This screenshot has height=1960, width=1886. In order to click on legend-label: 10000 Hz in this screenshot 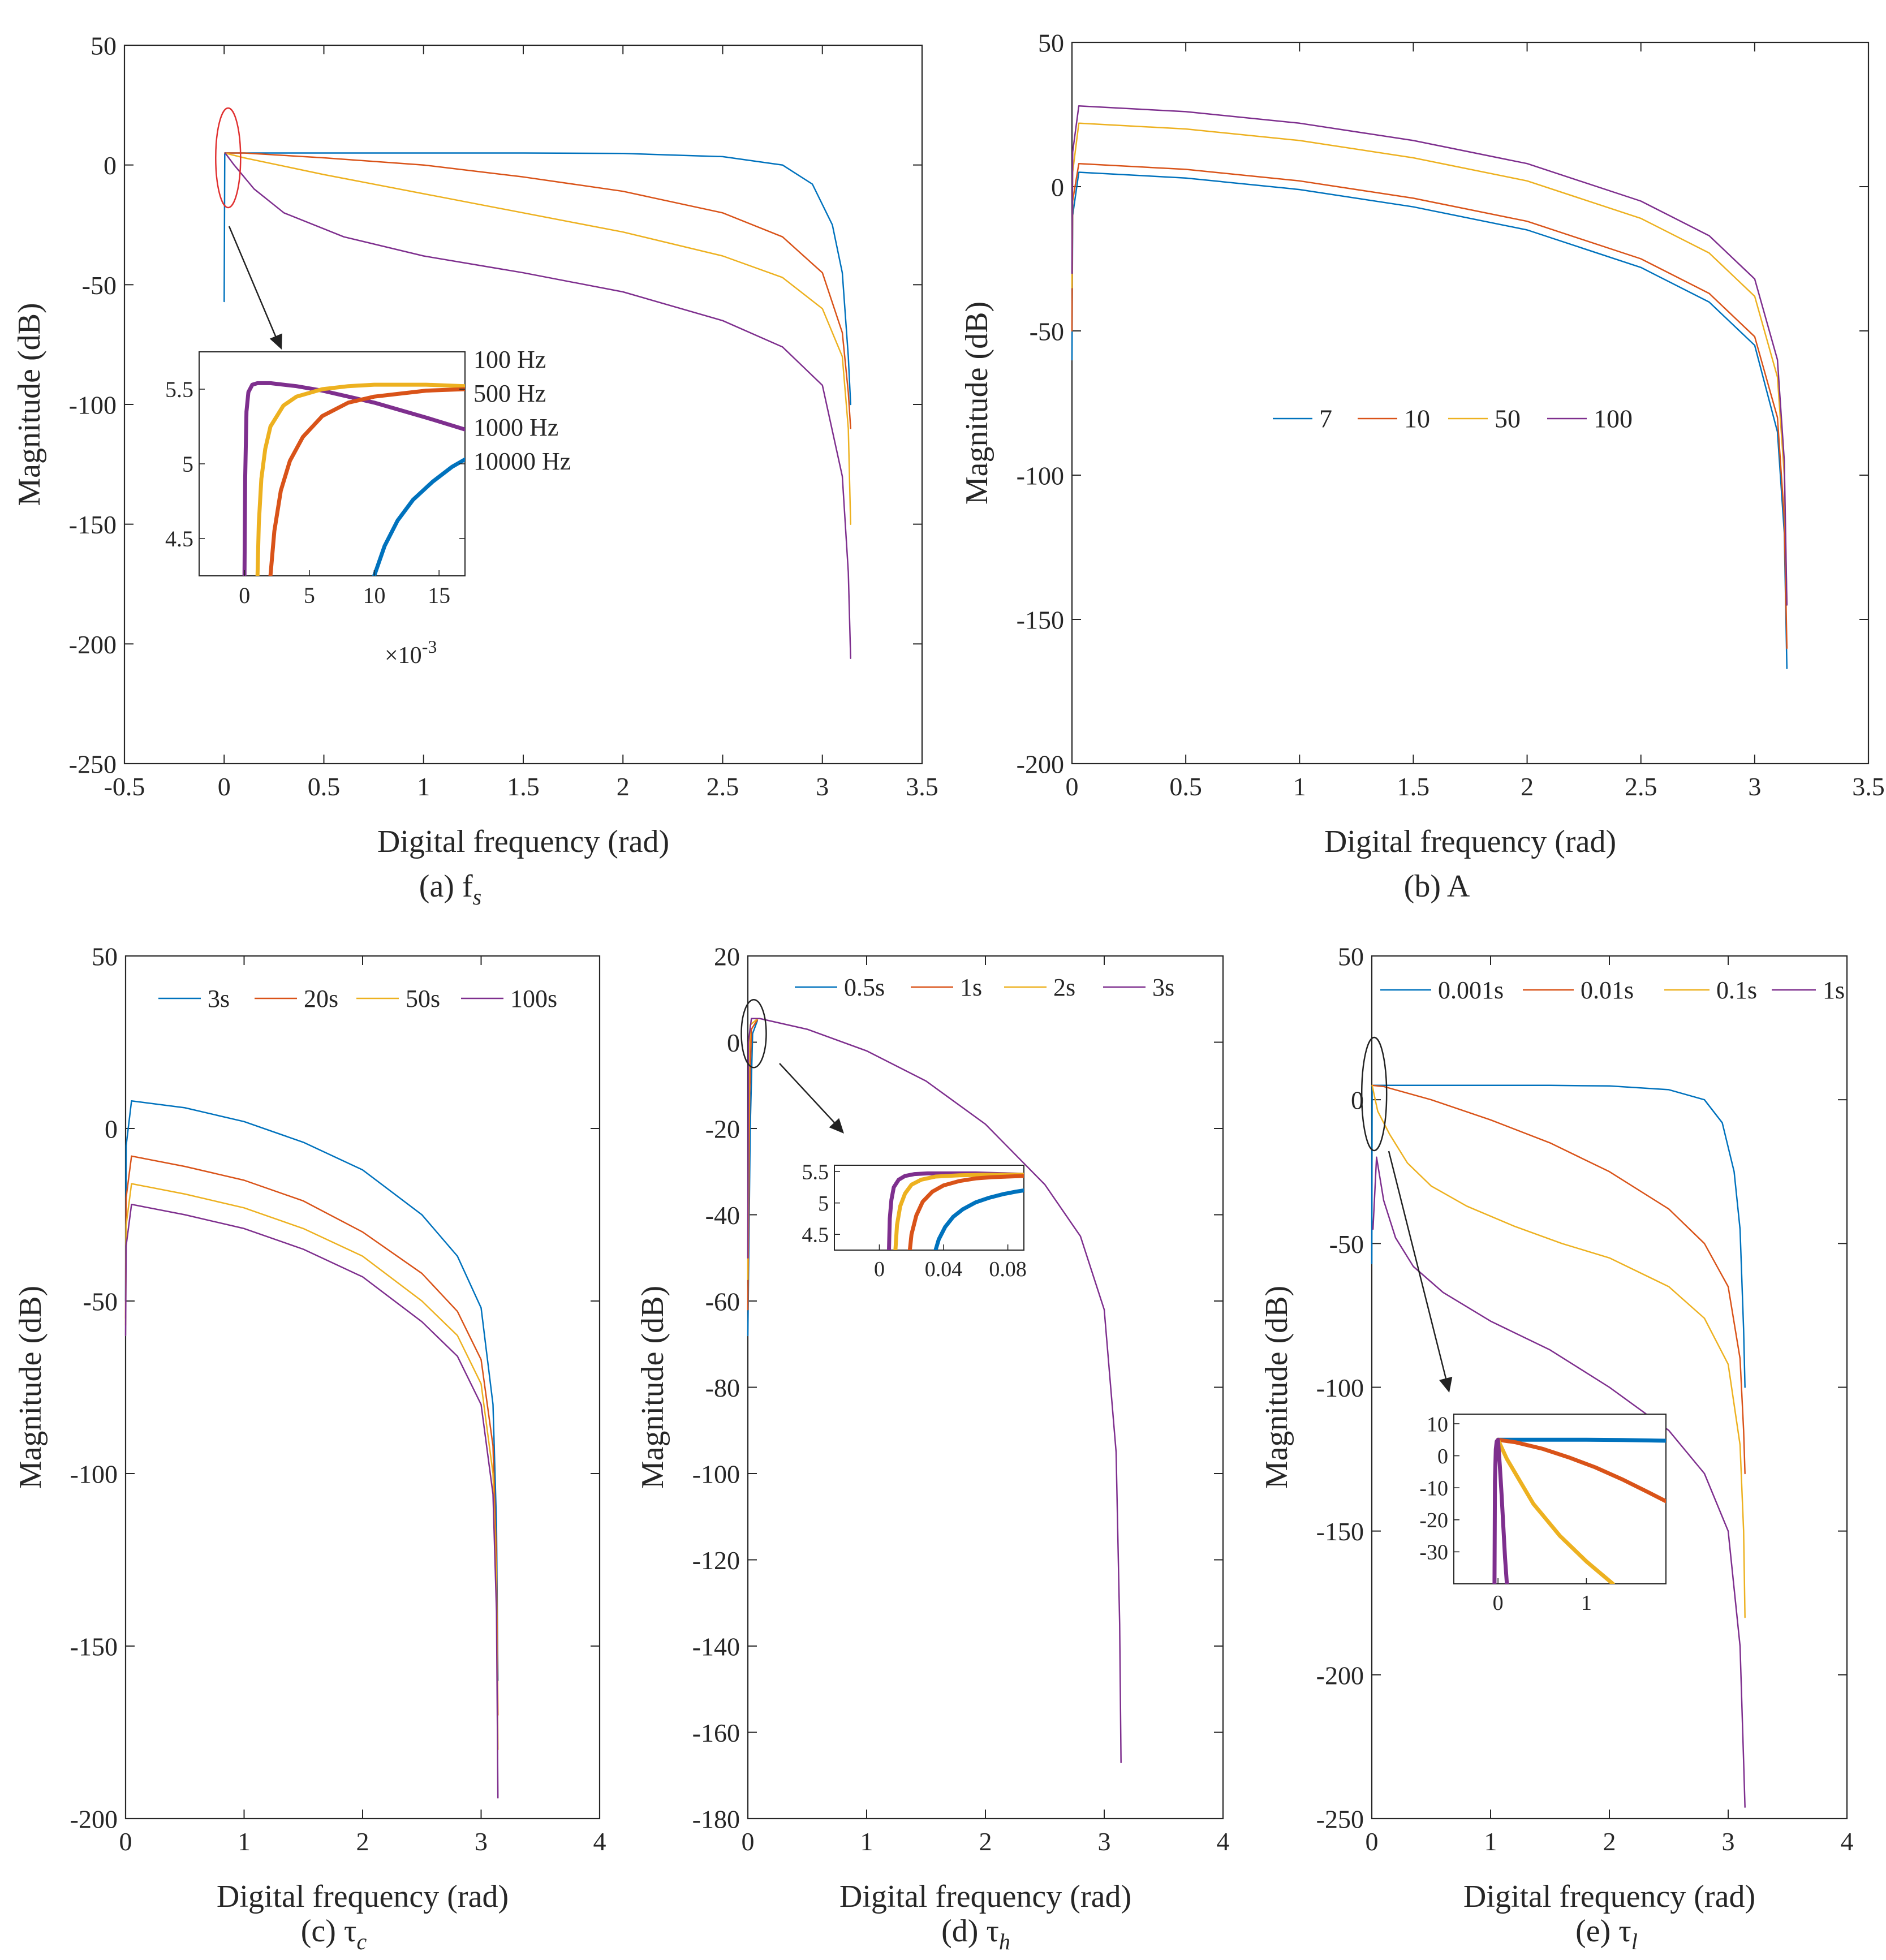, I will do `click(522, 461)`.